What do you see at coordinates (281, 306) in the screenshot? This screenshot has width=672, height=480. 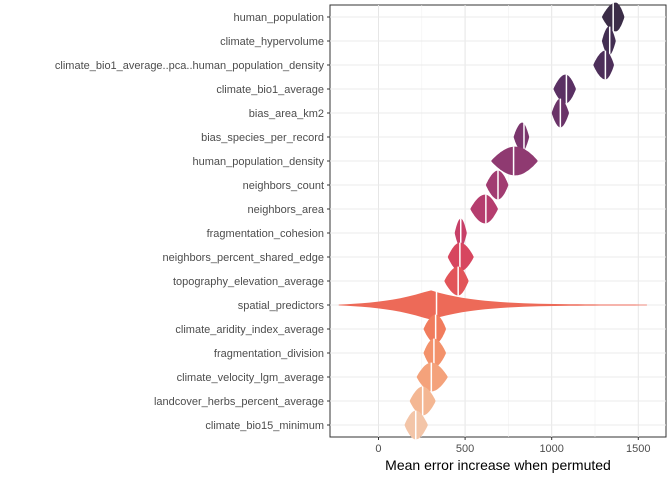 I see `y-tick-label: spatial_predictors` at bounding box center [281, 306].